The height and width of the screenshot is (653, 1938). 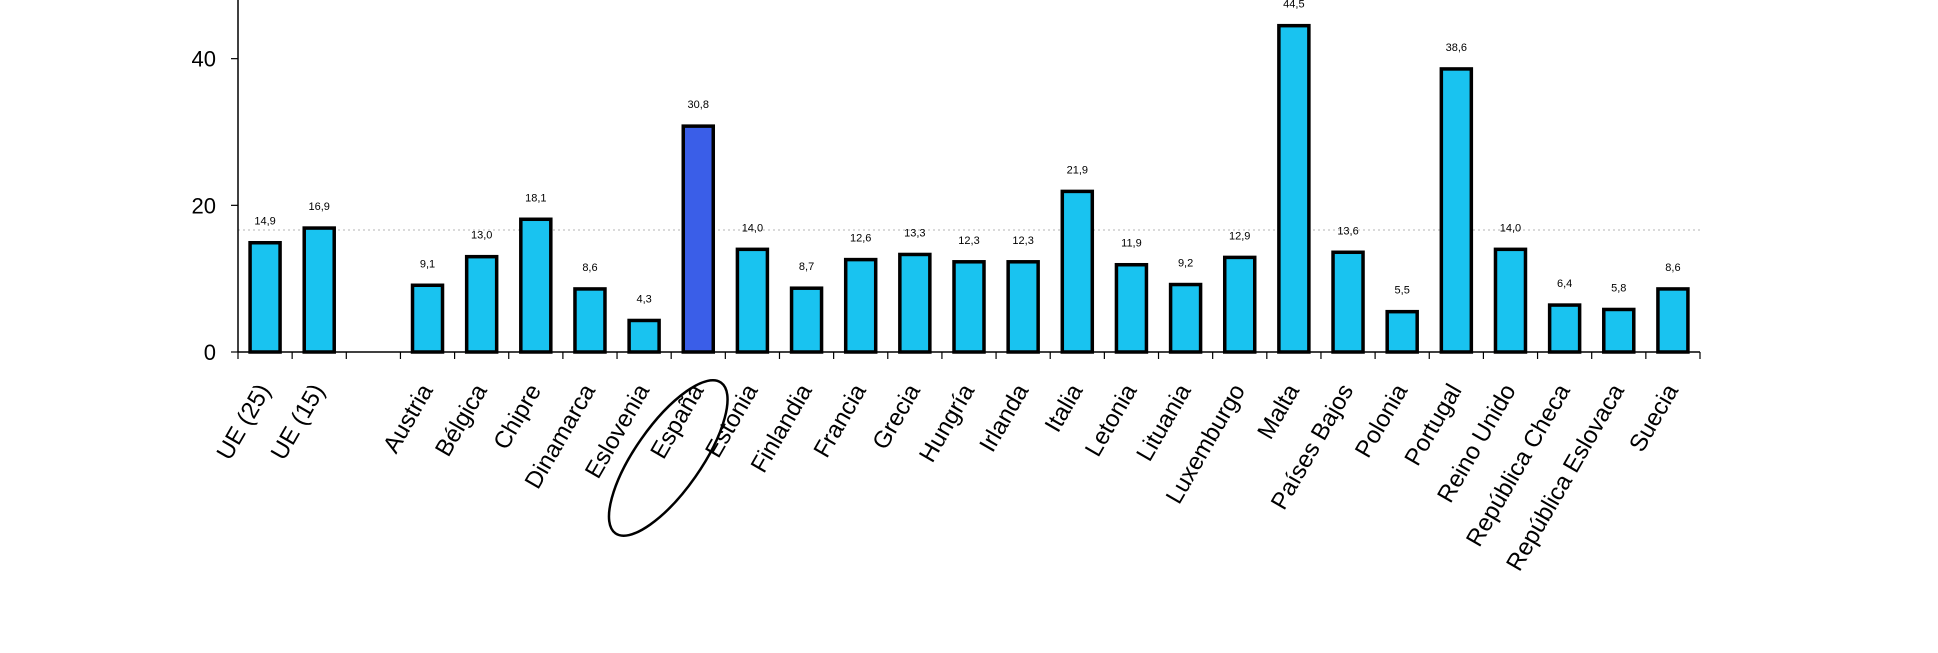 I want to click on value-label: 12,9, so click(x=1239, y=236).